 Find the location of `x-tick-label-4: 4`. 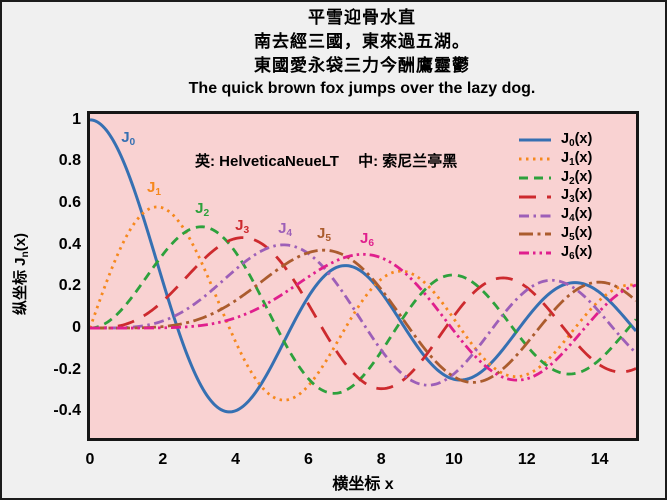

x-tick-label-4: 4 is located at coordinates (236, 459).